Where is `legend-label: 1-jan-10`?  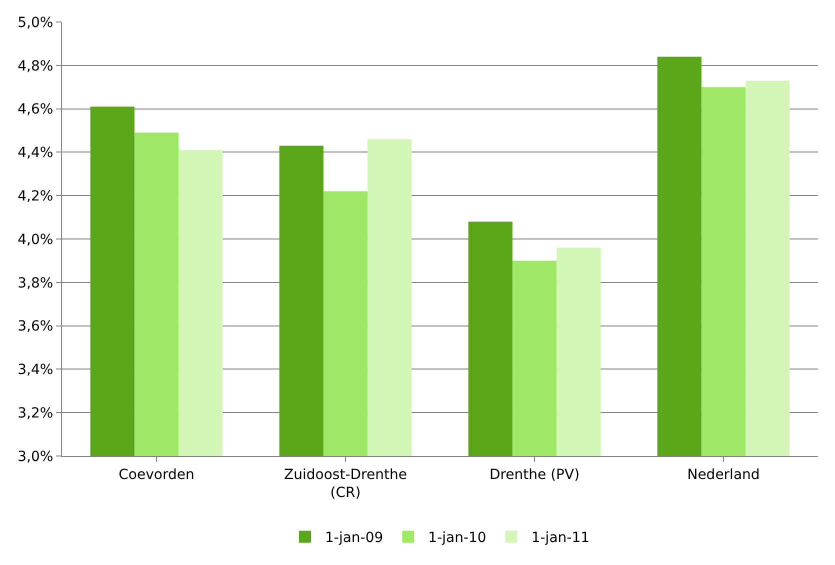 legend-label: 1-jan-10 is located at coordinates (457, 538).